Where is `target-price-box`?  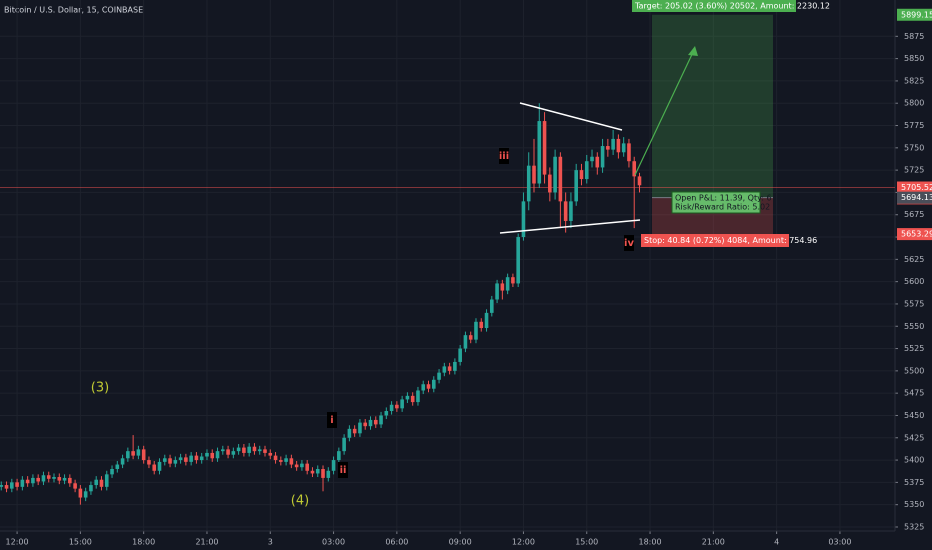
target-price-box is located at coordinates (914, 14).